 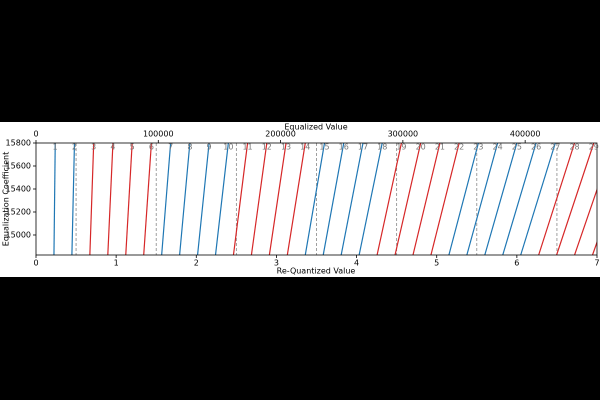 I want to click on x-tick-label: 5, so click(x=436, y=263).